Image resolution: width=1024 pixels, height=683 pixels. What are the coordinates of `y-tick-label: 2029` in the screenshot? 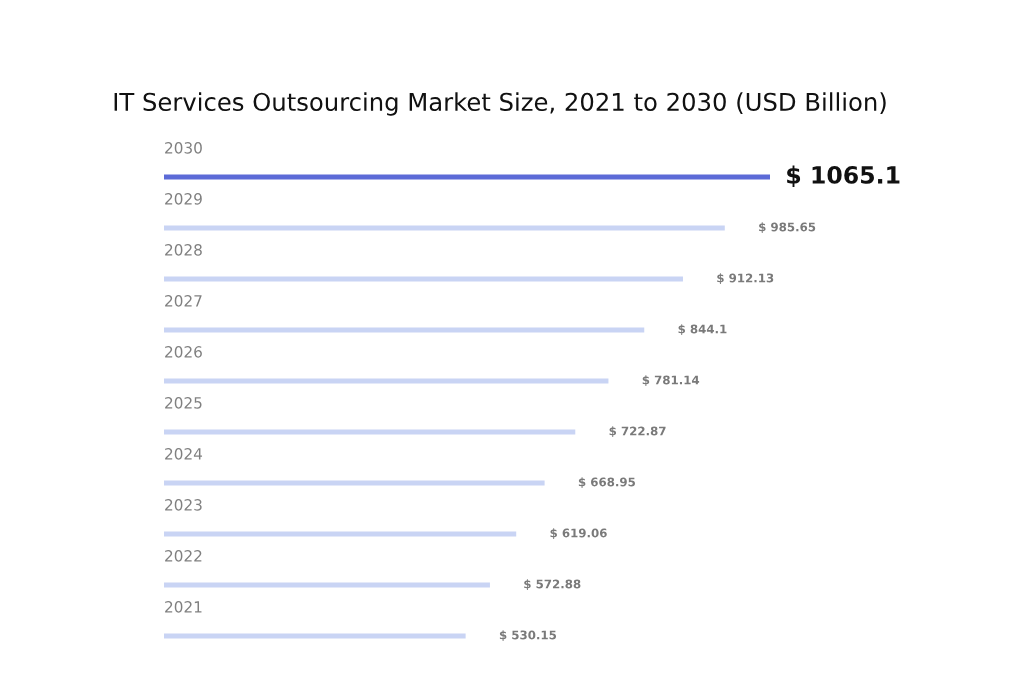 It's located at (183, 199).